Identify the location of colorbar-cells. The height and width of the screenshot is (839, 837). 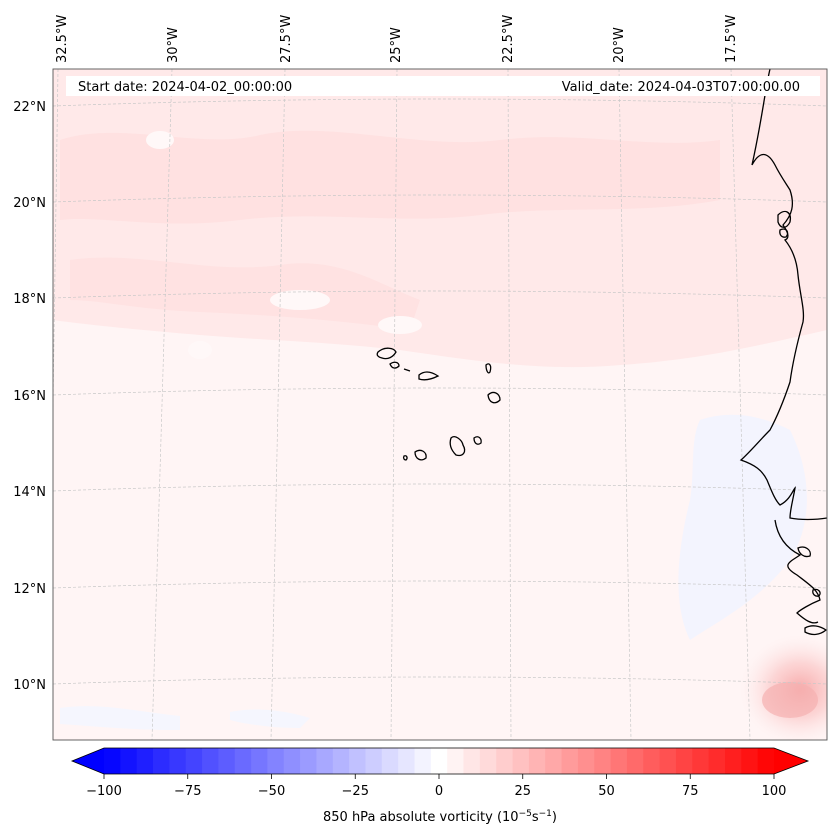
(439, 761).